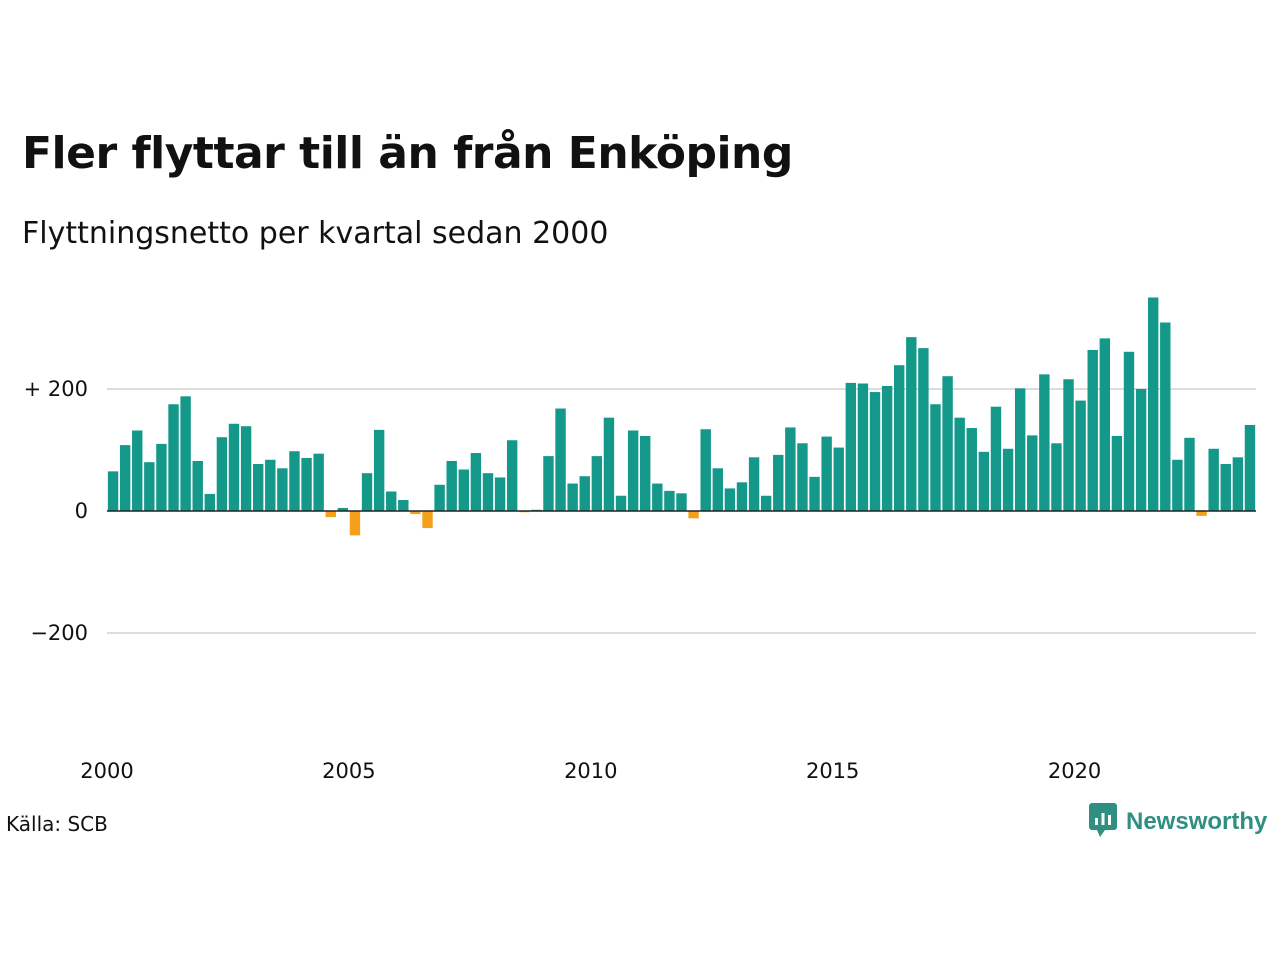  I want to click on brand-logo: Newsworthy, so click(1177, 822).